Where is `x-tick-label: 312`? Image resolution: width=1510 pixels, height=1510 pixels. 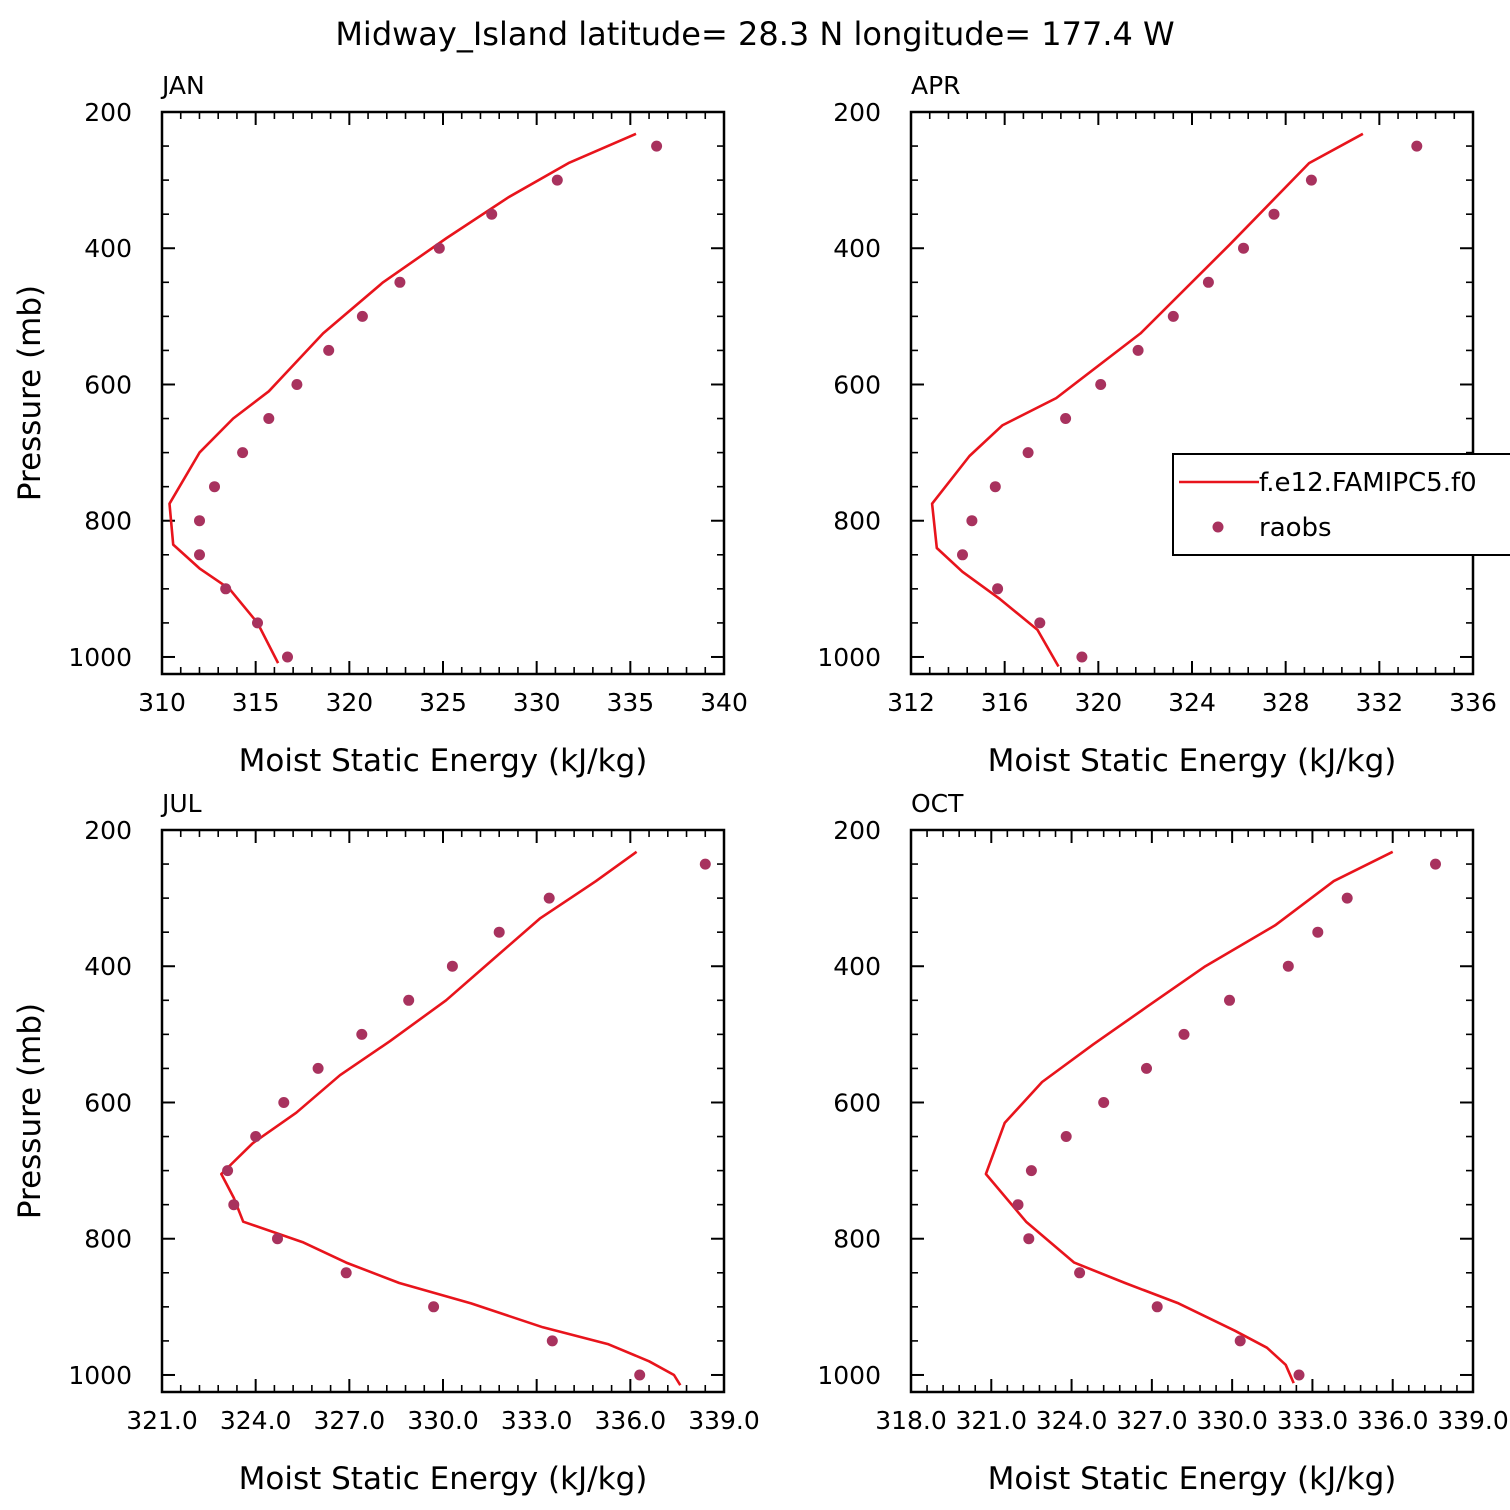
x-tick-label: 312 is located at coordinates (911, 702).